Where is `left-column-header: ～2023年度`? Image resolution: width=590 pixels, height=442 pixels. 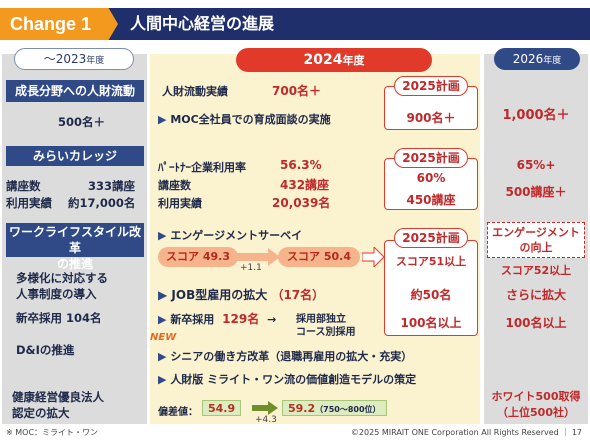 left-column-header: ～2023年度 is located at coordinates (74, 59).